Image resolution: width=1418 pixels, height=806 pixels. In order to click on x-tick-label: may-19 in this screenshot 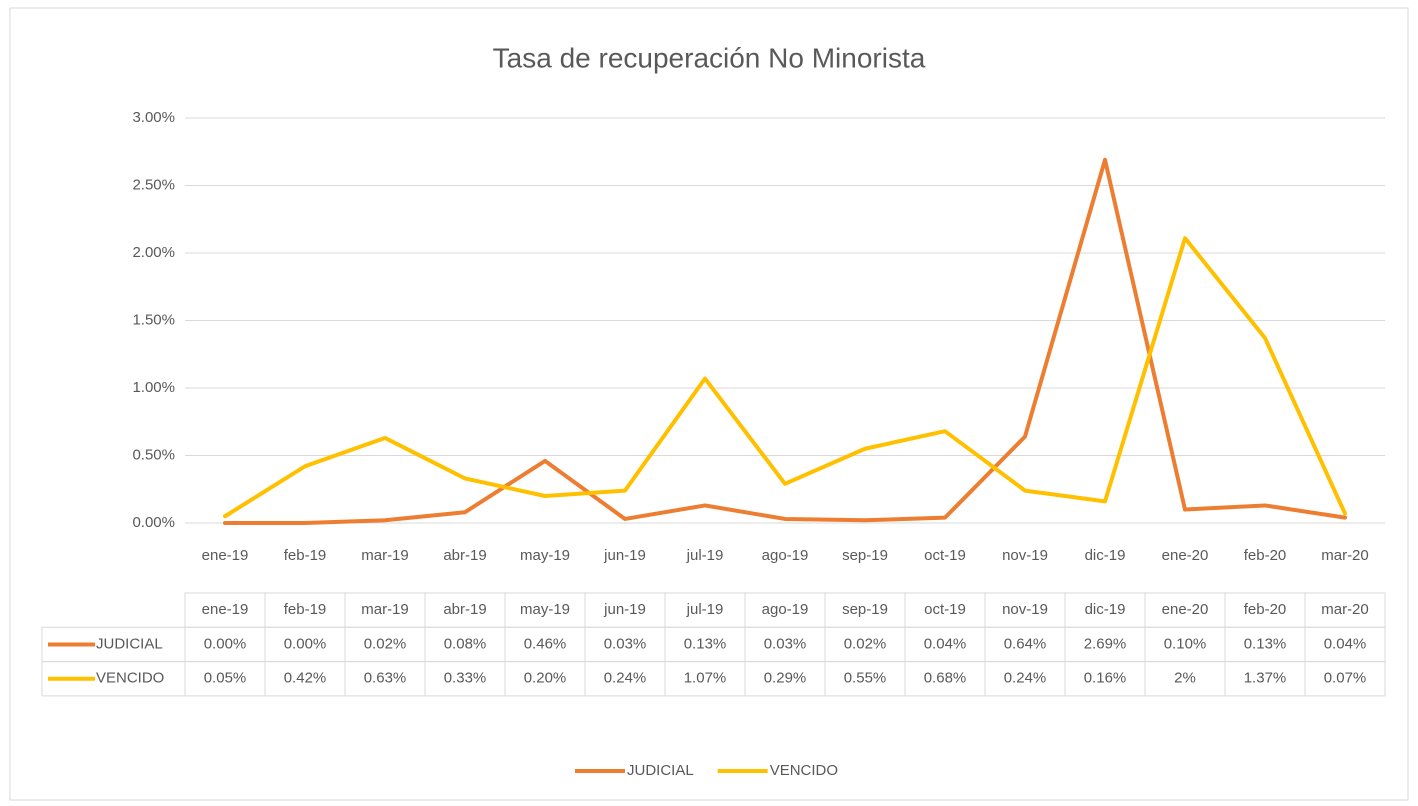, I will do `click(545, 555)`.